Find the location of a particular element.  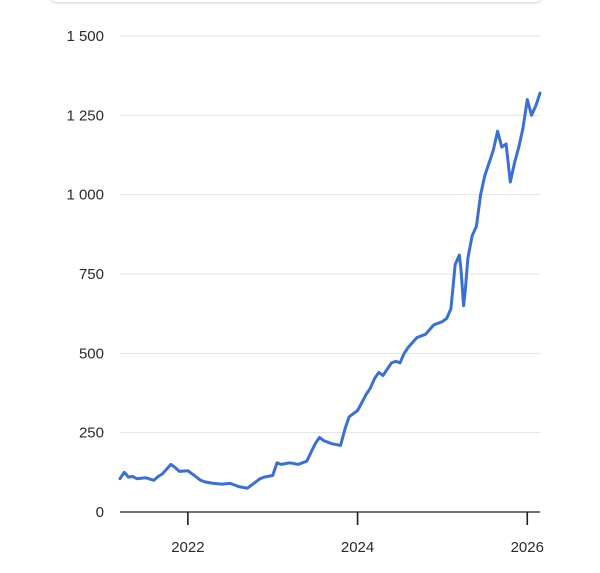

y-tick-label: 1 000 is located at coordinates (85, 195).